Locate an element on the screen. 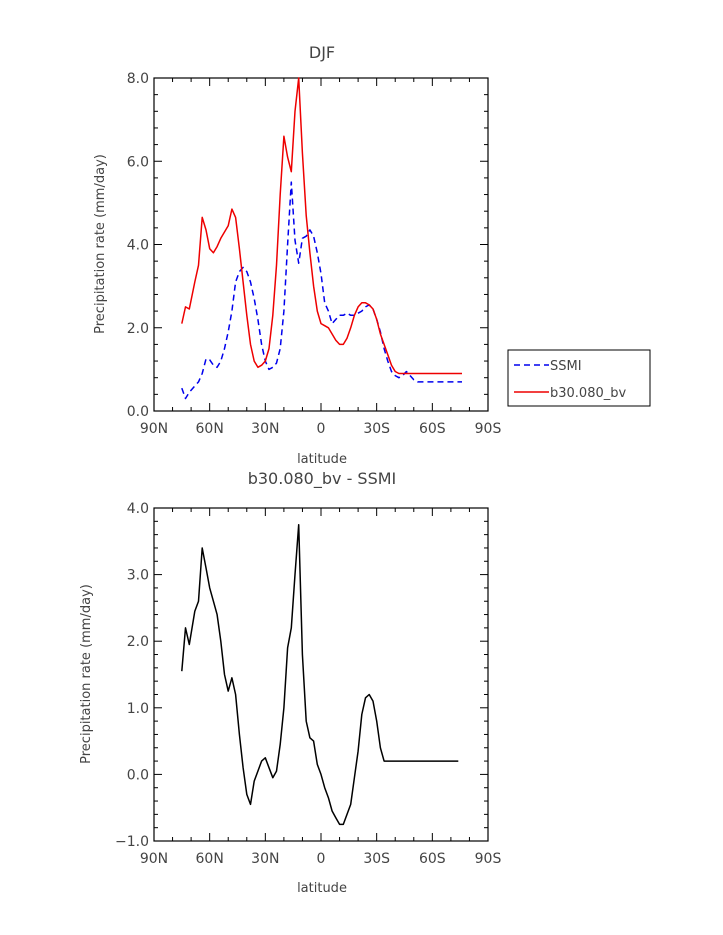 The height and width of the screenshot is (935, 723). bottom-y-axis-label: Precipitation rate (mm/day) is located at coordinates (86, 674).